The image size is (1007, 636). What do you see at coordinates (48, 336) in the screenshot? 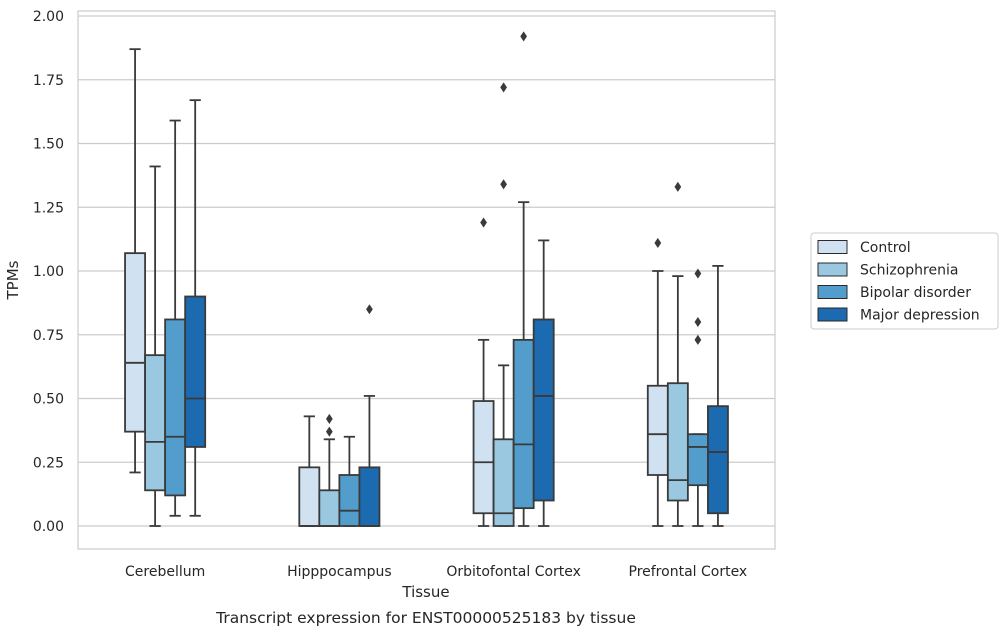
I see `y-tick-label: 0.75` at bounding box center [48, 336].